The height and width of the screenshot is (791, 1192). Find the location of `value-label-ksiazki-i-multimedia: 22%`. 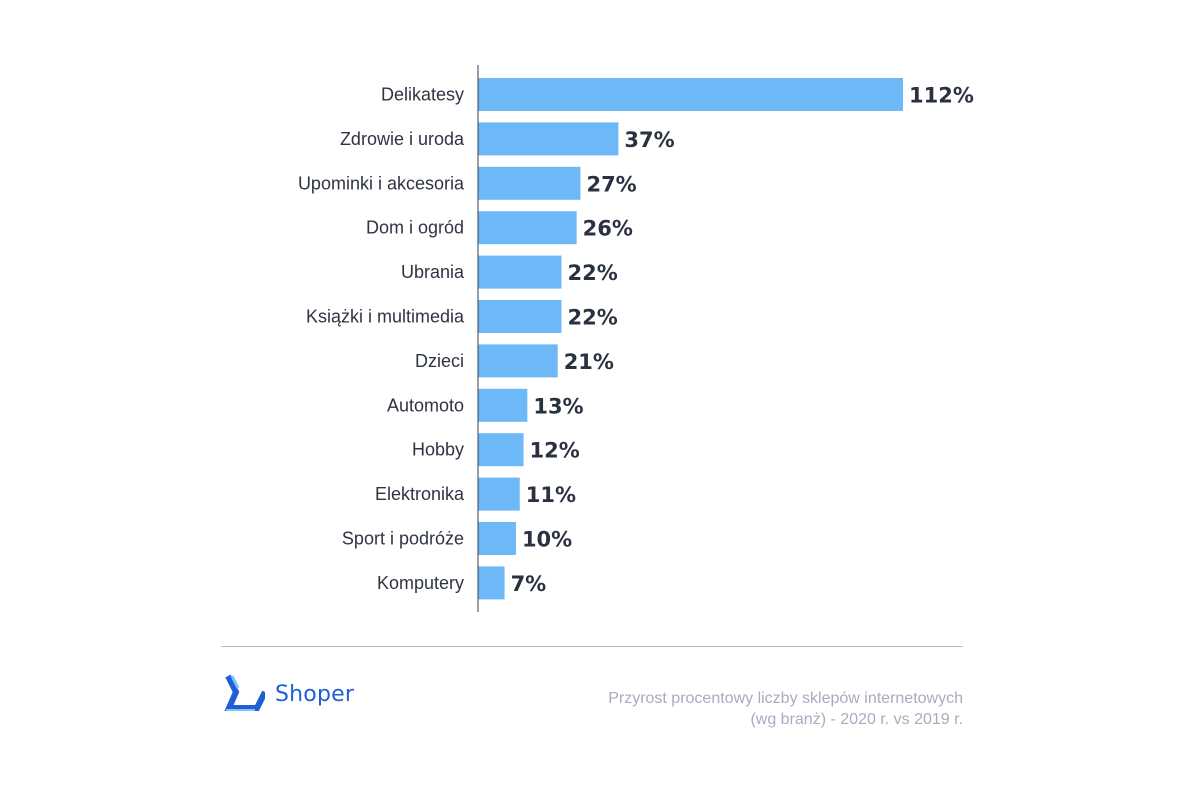

value-label-ksiazki-i-multimedia: 22% is located at coordinates (592, 318).